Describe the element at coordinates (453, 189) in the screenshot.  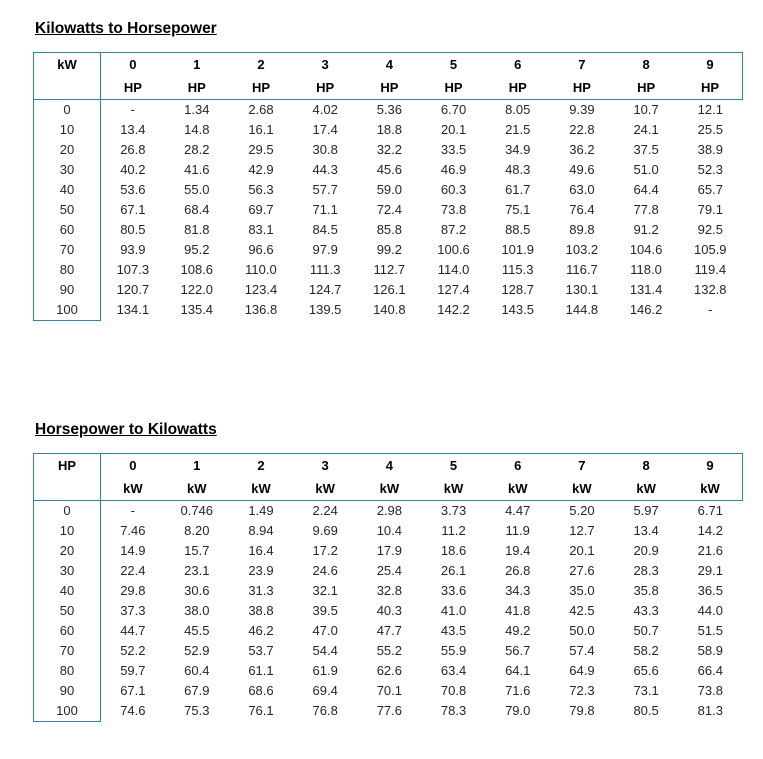
I see `value-cell: 60.3` at that location.